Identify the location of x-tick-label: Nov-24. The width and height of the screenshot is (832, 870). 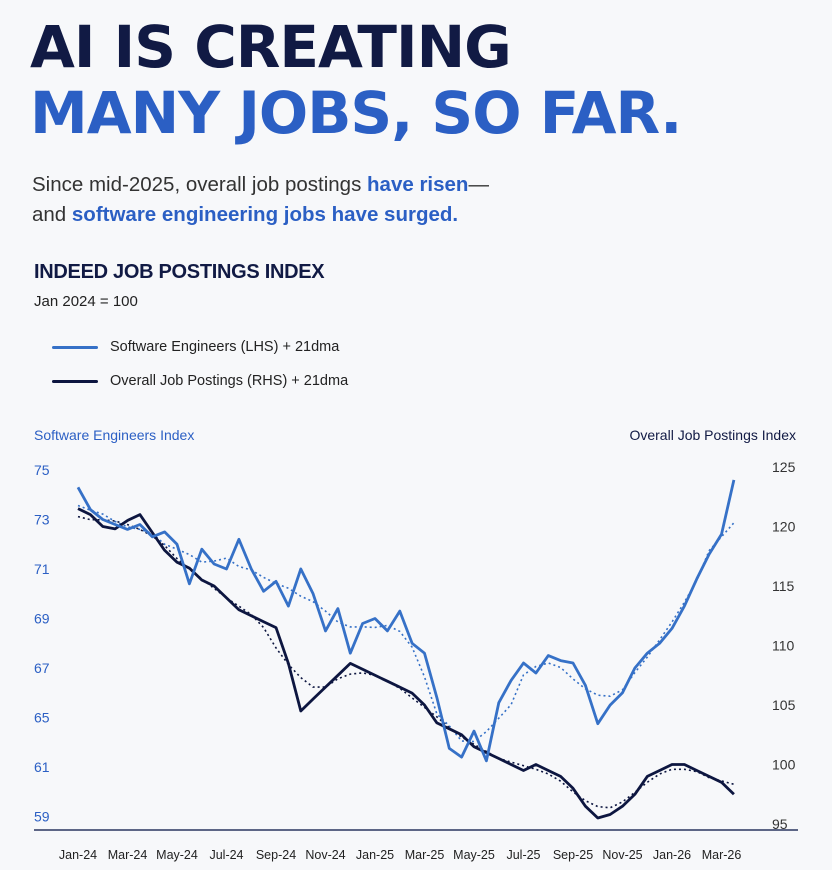
(325, 855).